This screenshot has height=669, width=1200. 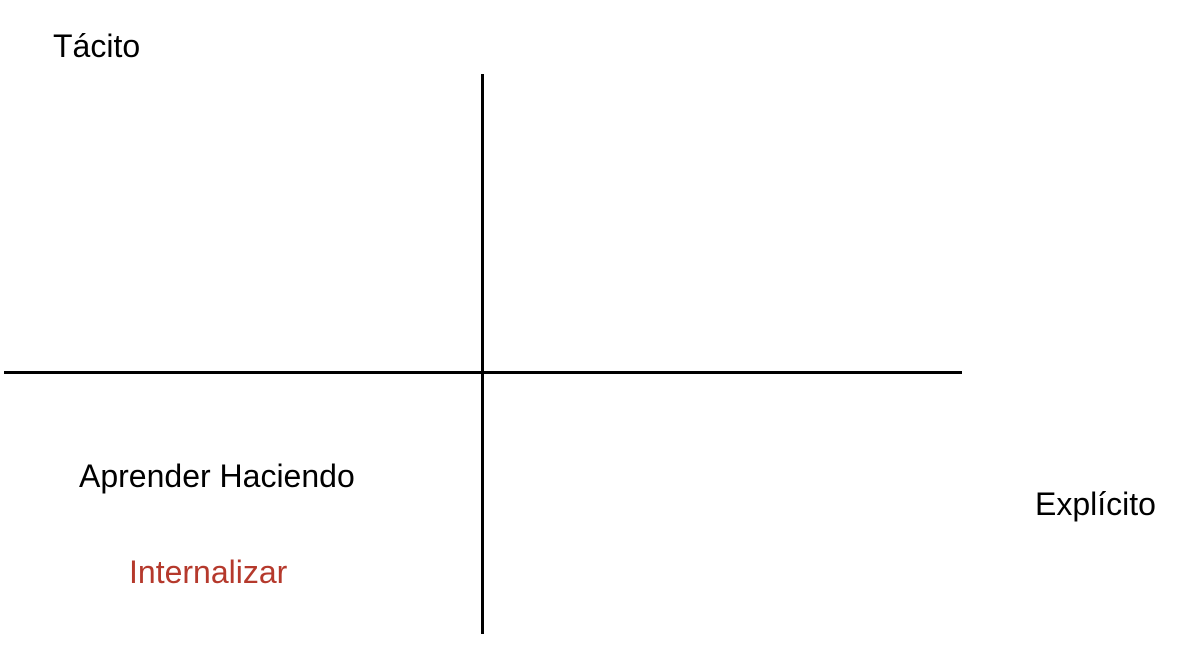 What do you see at coordinates (97, 46) in the screenshot?
I see `tacito-axis-label: Tácito` at bounding box center [97, 46].